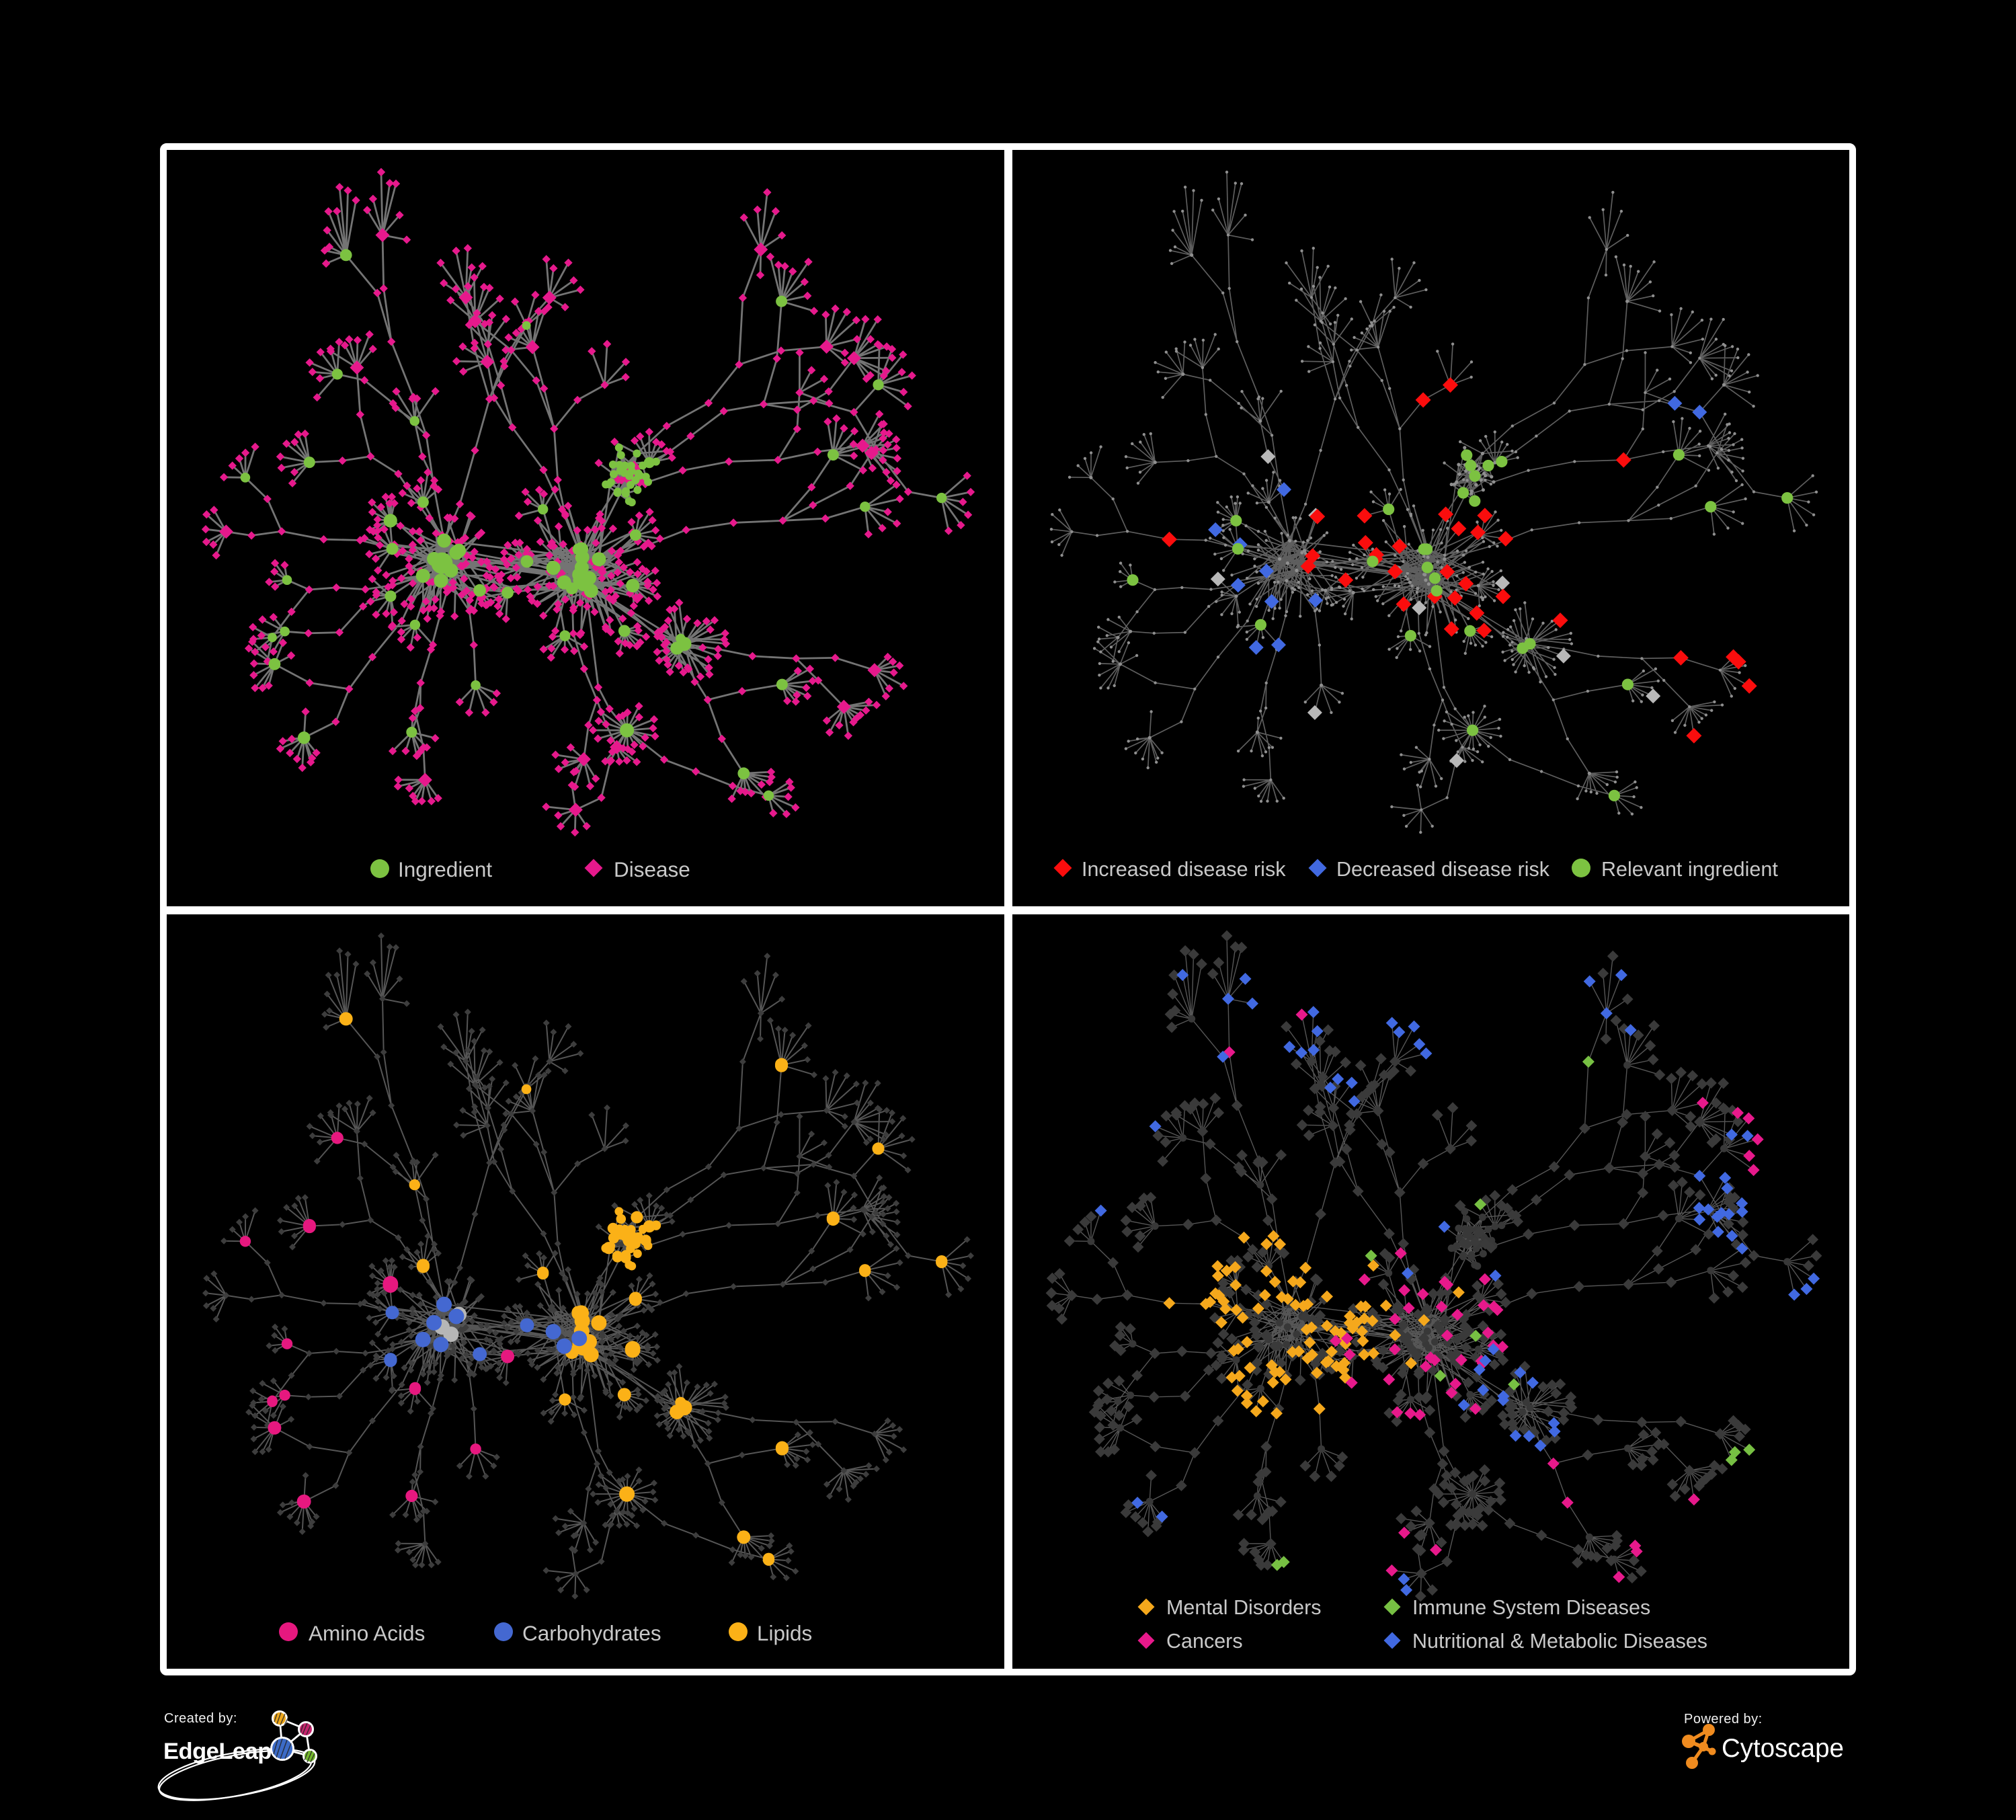  I want to click on svg-text: Cytoscape, so click(1783, 1748).